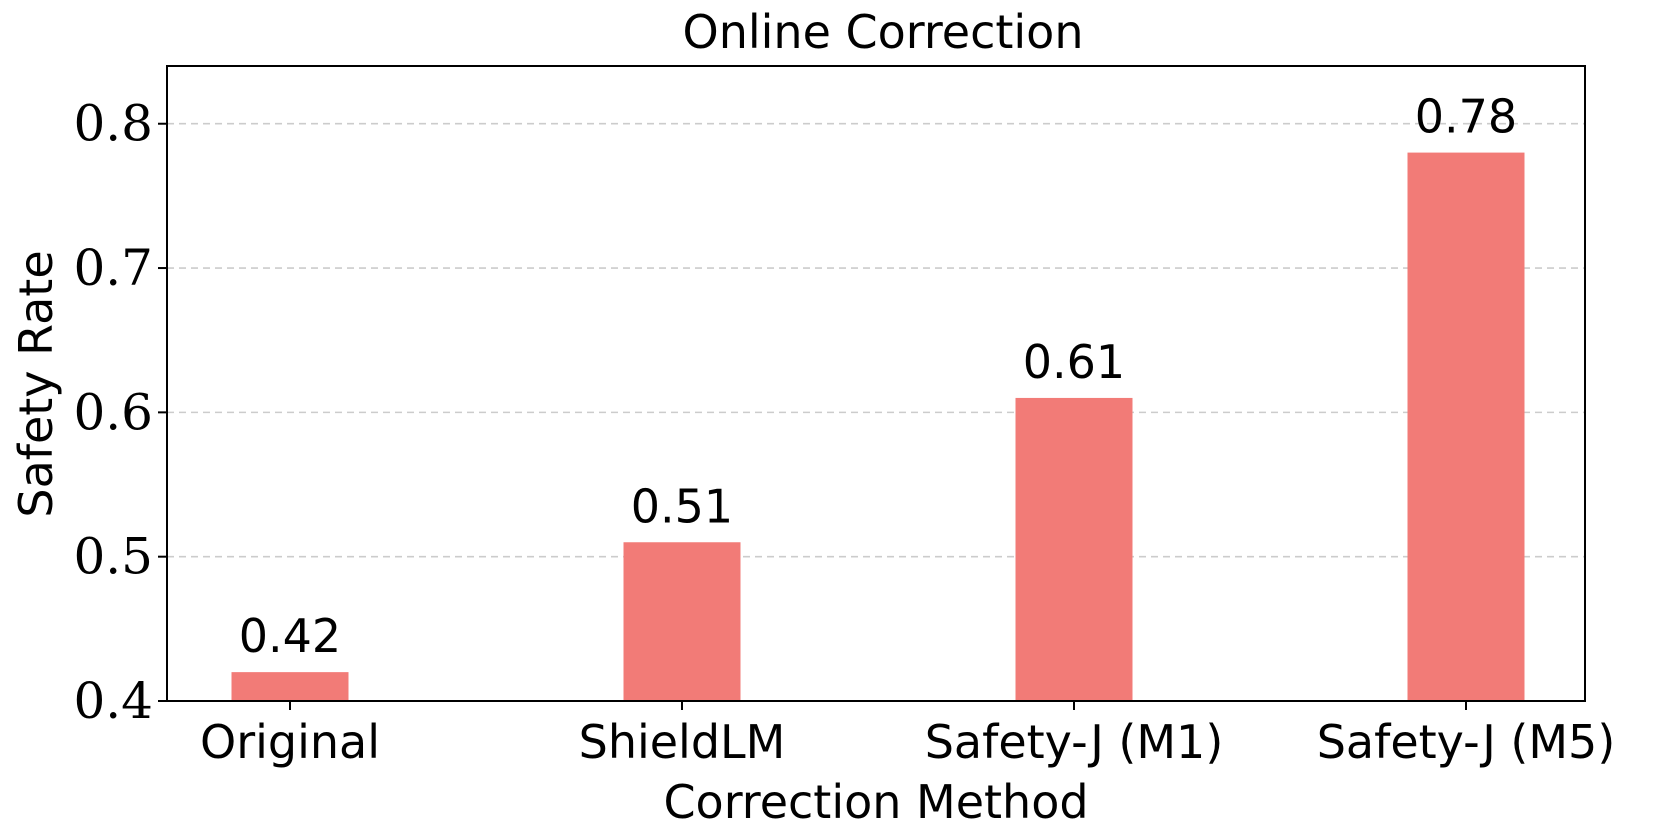  I want to click on chart-title: Online Correction, so click(883, 32).